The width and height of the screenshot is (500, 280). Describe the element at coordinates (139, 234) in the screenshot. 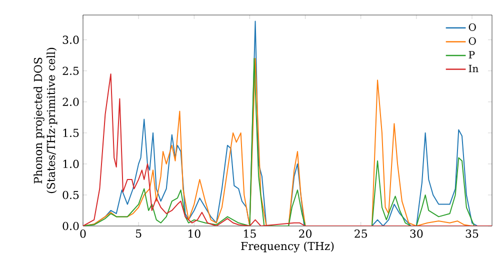

I see `x-tick-label: 5` at that location.